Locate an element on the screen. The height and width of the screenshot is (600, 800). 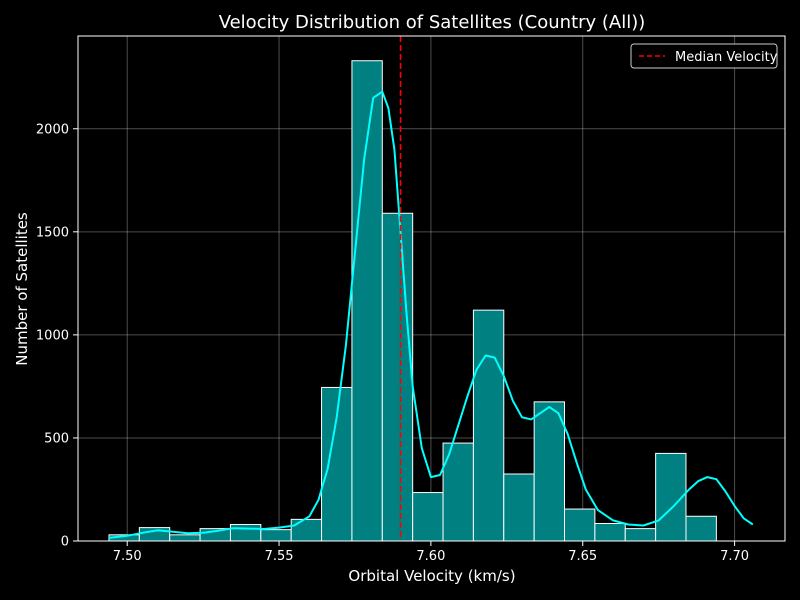
x-axis-label: Orbital Velocity (km/s) is located at coordinates (431, 576).